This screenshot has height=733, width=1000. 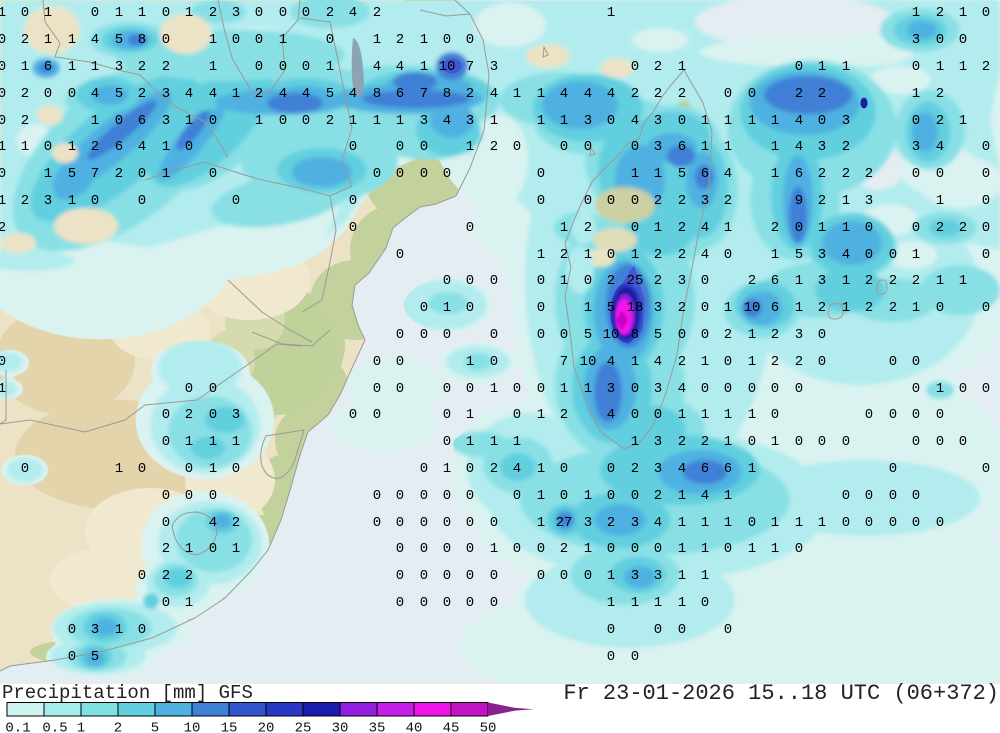 What do you see at coordinates (127, 693) in the screenshot?
I see `svg-text: Precipitation [mm] GFS` at bounding box center [127, 693].